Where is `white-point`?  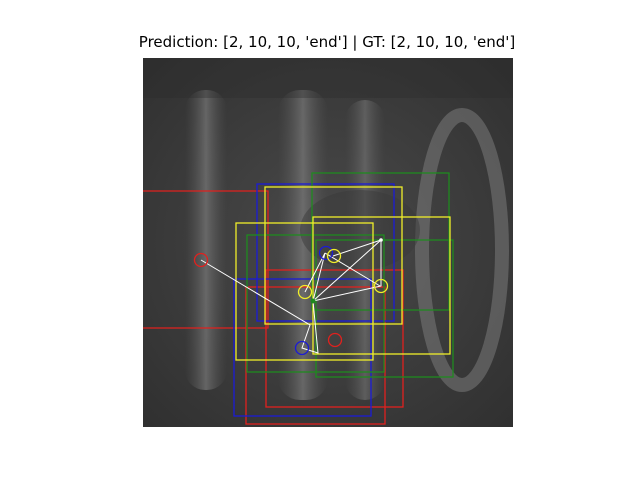
white-point is located at coordinates (381, 240).